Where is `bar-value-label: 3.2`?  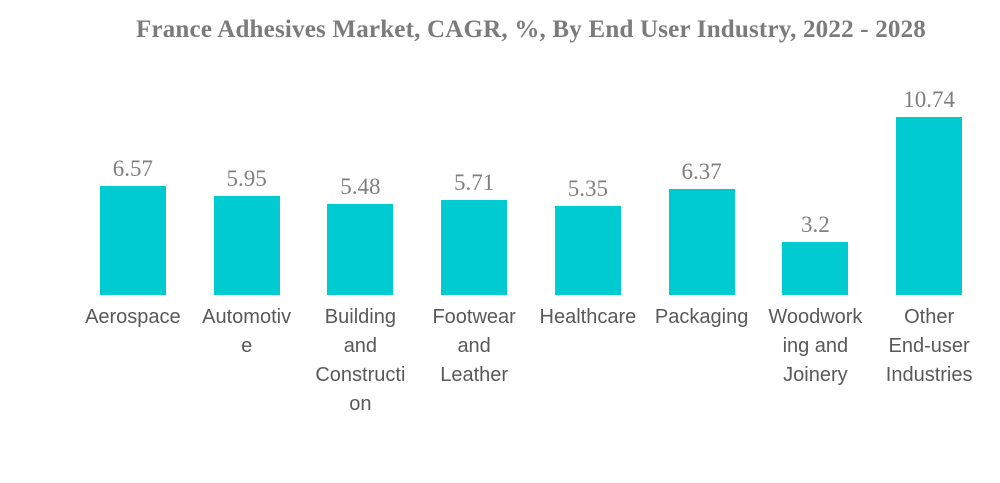 bar-value-label: 3.2 is located at coordinates (815, 224).